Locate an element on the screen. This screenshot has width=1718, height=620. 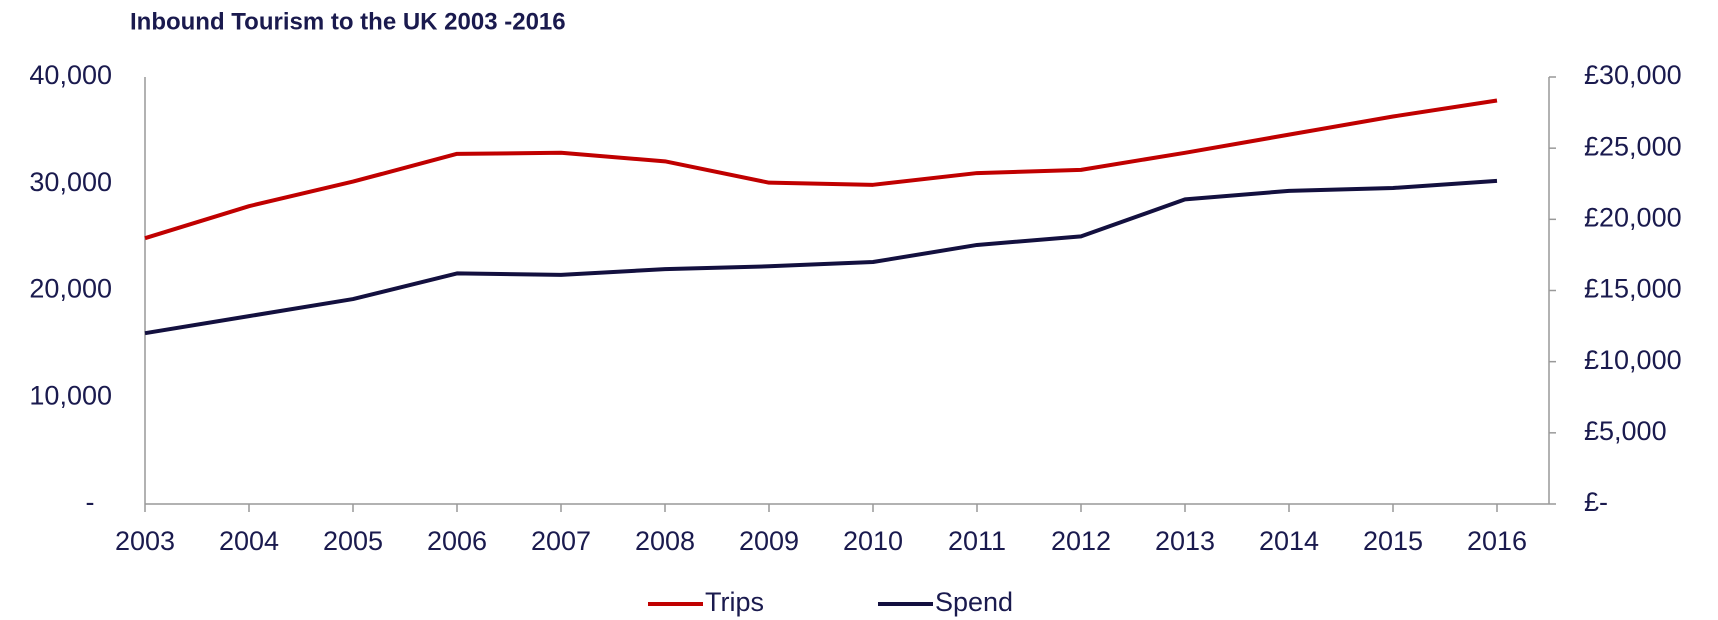
x-tick-label: 2007 is located at coordinates (561, 541).